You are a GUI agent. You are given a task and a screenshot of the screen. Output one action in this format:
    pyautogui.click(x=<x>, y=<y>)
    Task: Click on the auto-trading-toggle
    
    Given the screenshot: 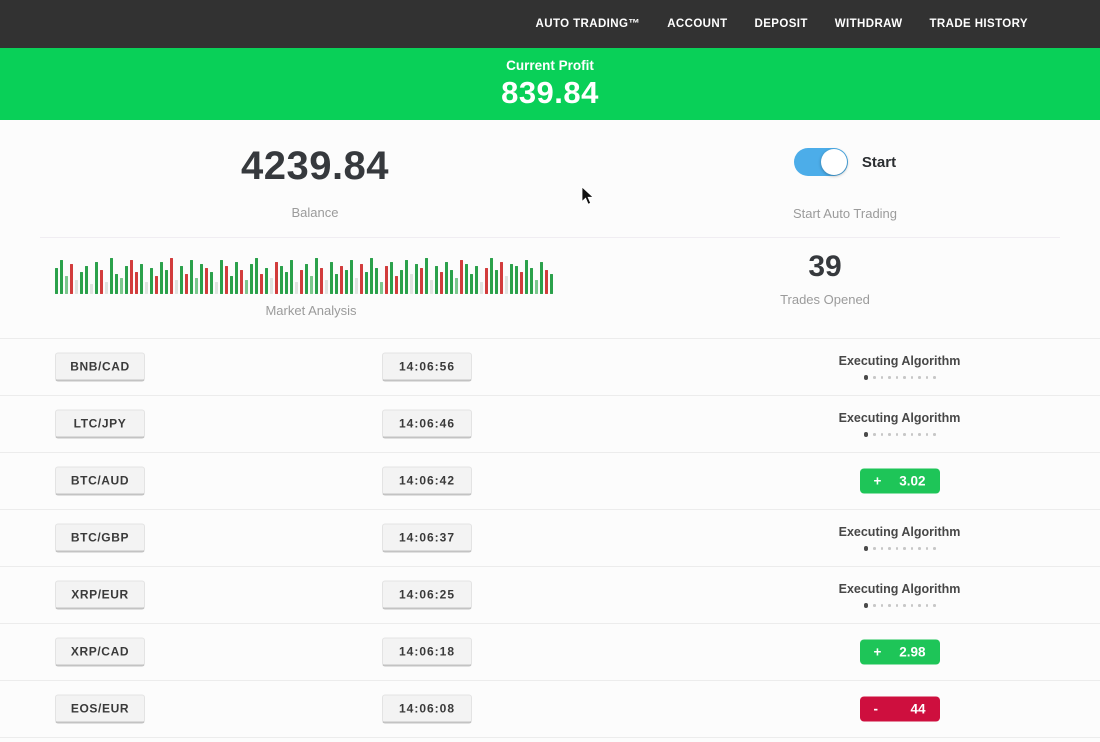 What is the action you would take?
    pyautogui.click(x=820, y=162)
    